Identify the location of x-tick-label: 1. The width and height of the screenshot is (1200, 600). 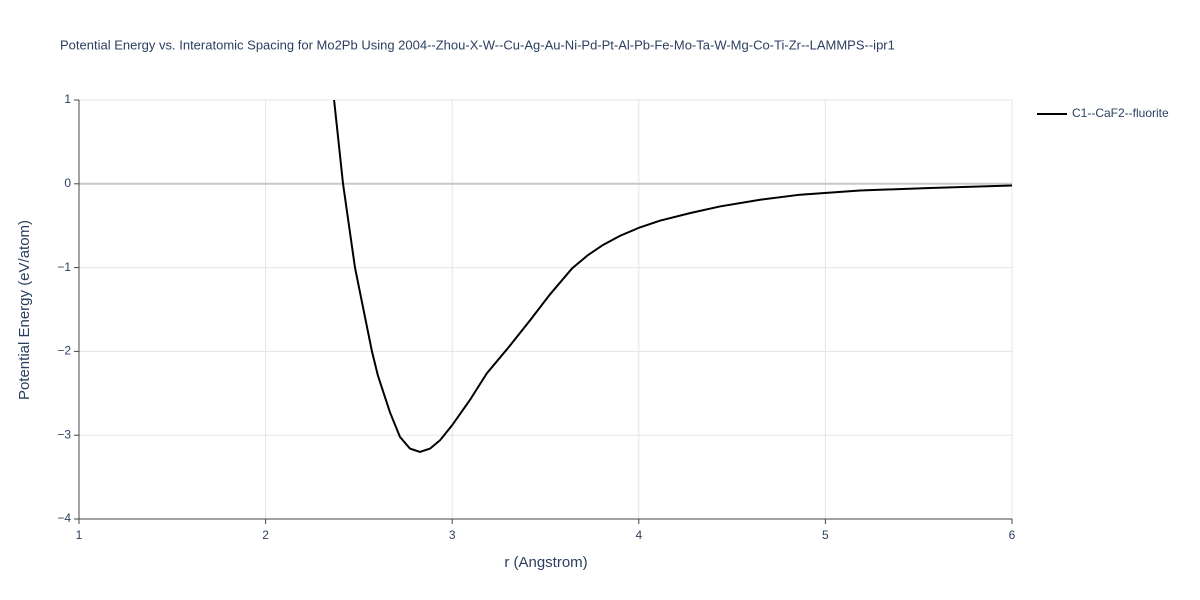
(79, 535).